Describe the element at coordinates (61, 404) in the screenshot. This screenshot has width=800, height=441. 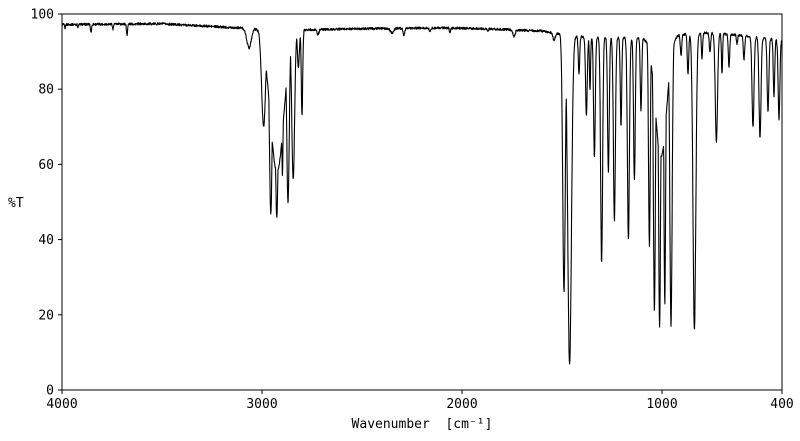
I see `x-tick-label: 4000` at that location.